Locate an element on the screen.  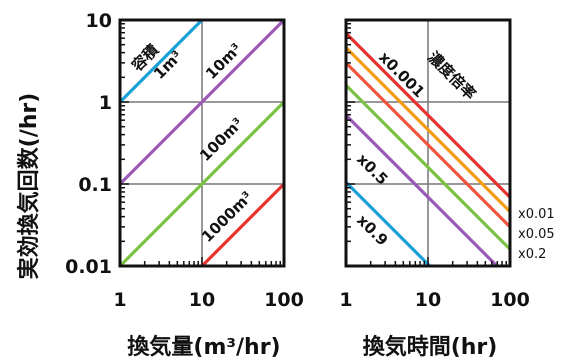
series-line-1000m is located at coordinates (243, 225).